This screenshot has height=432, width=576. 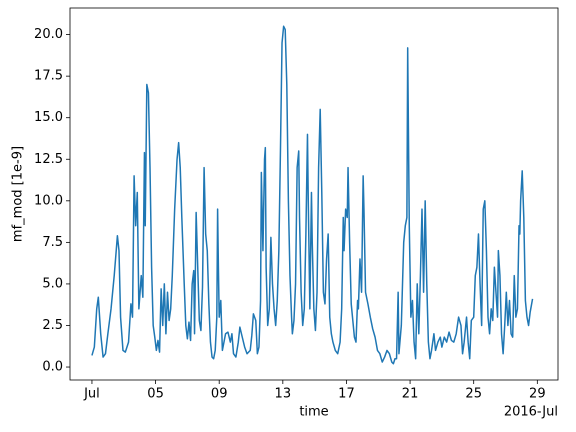 I want to click on x-tick-label: Jul, so click(x=91, y=394).